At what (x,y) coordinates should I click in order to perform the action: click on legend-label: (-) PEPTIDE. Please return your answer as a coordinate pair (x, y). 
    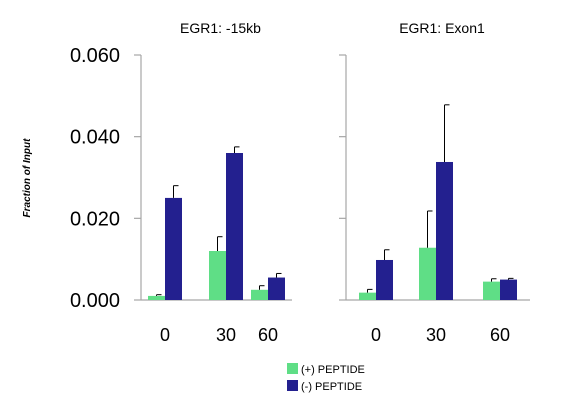
    Looking at the image, I should click on (331, 387).